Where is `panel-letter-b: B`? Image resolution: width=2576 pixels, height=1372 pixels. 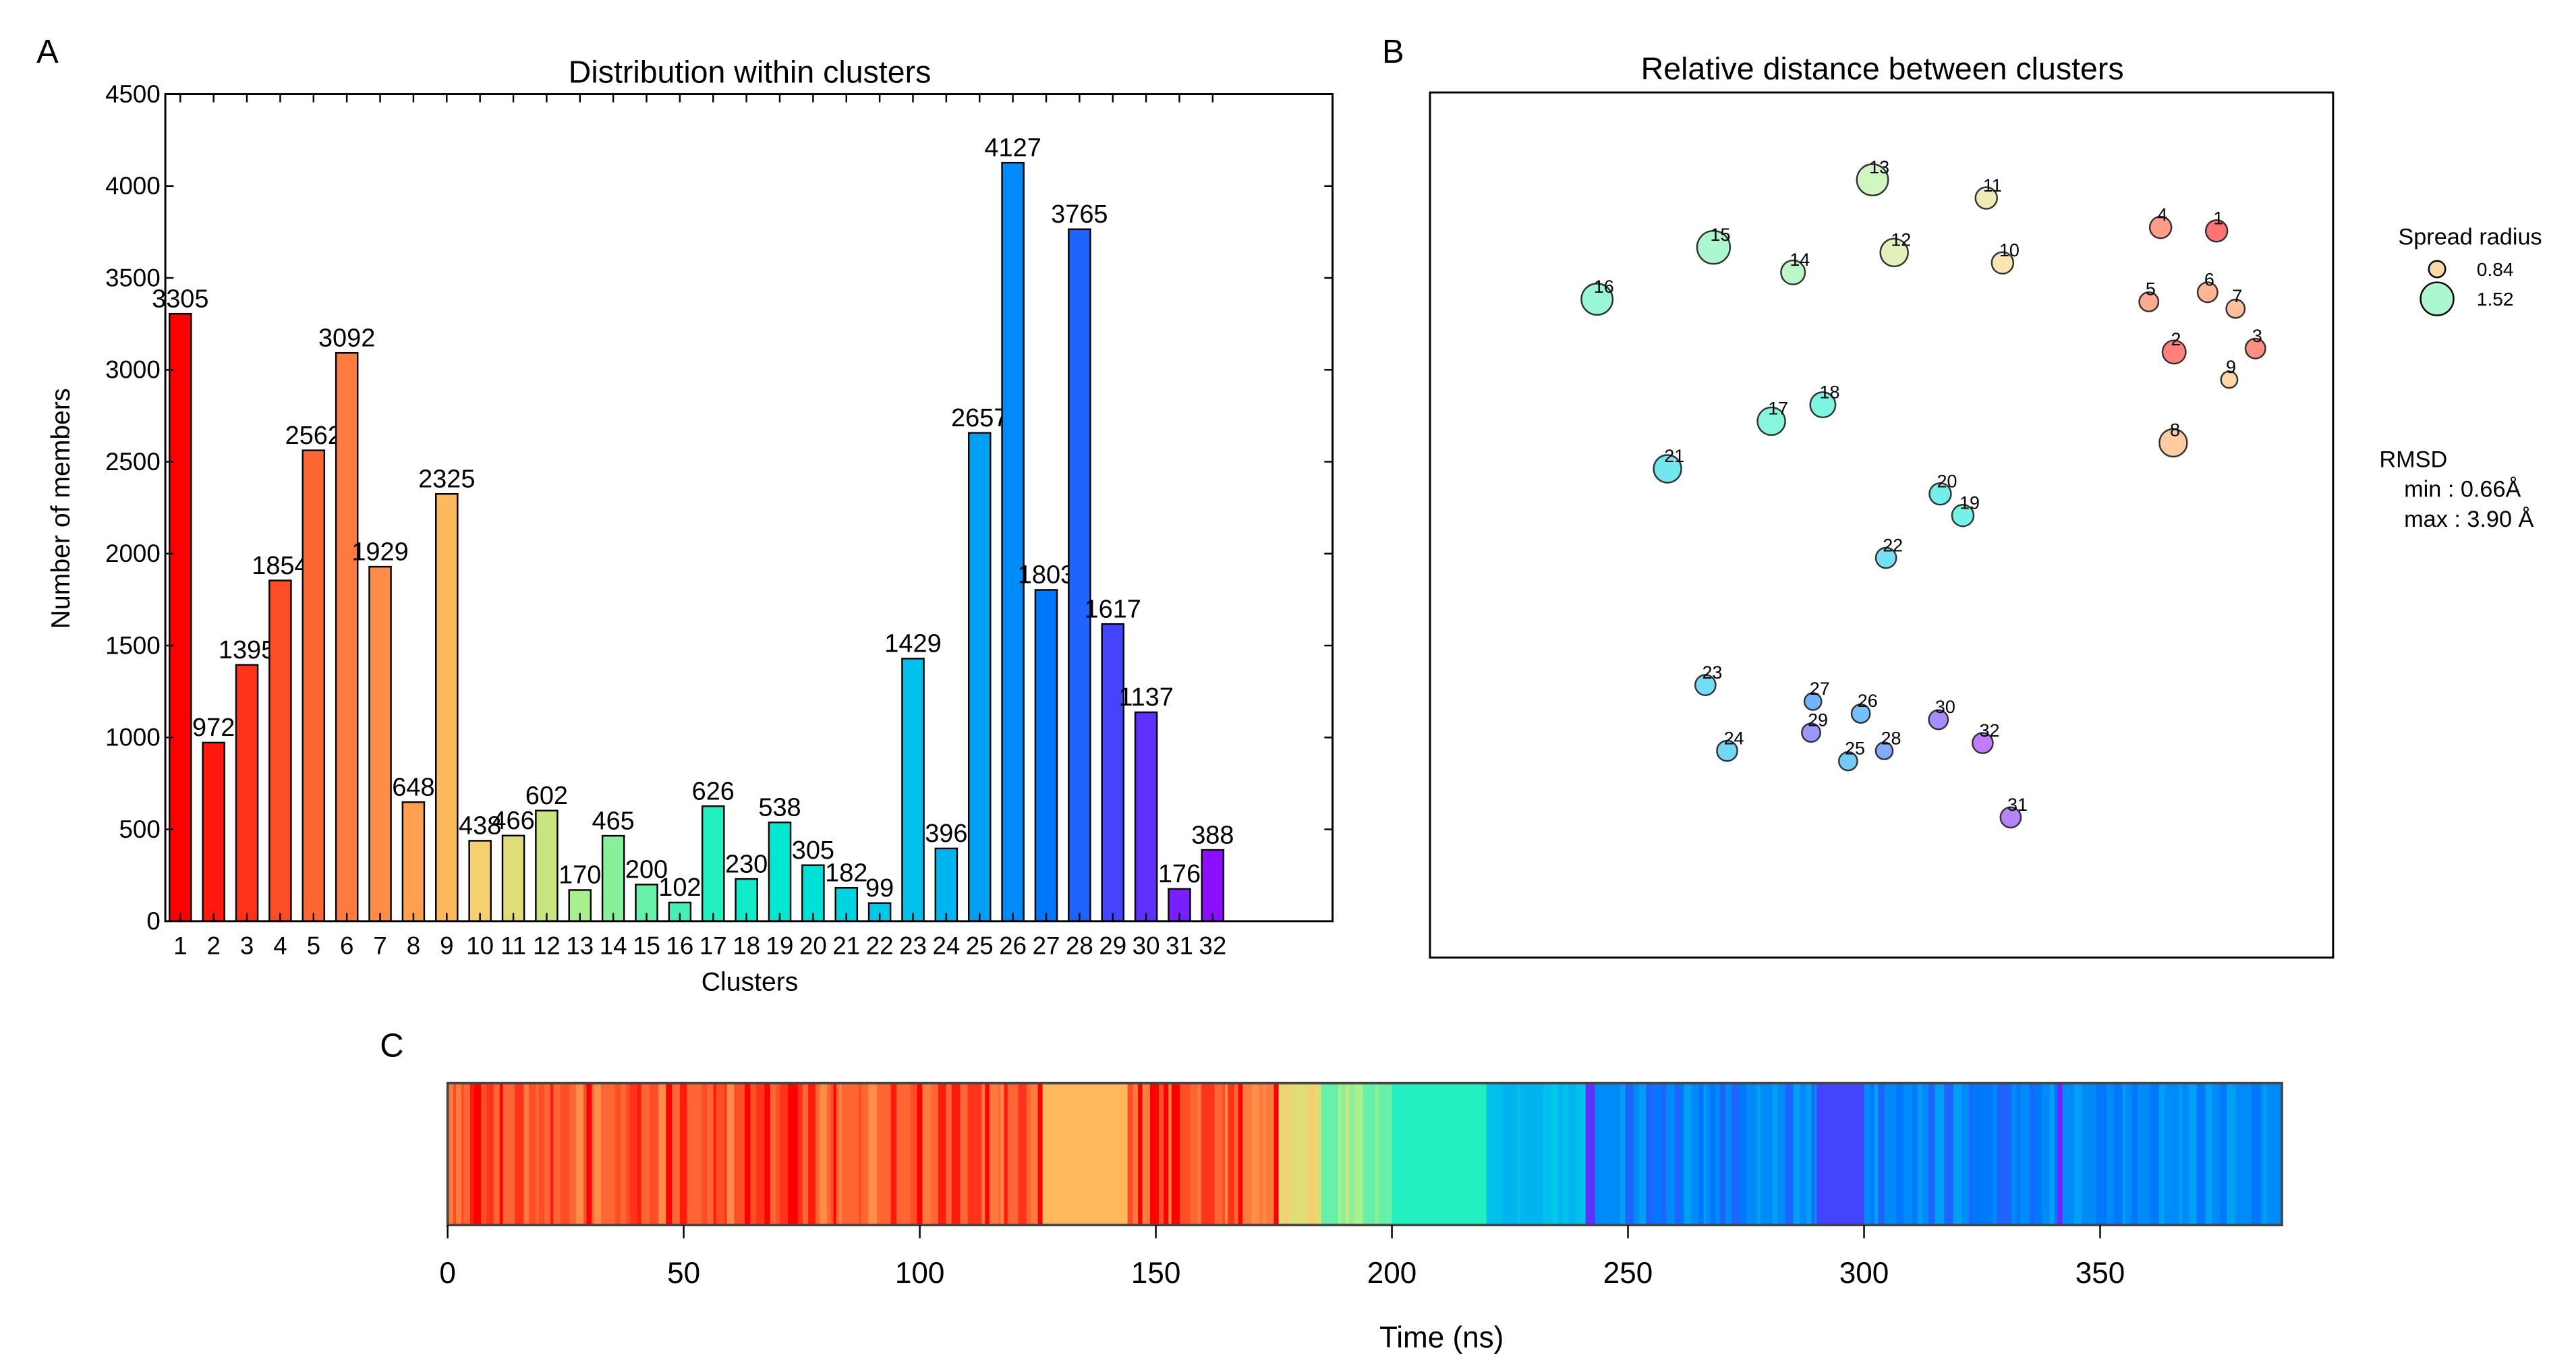
panel-letter-b: B is located at coordinates (1393, 52).